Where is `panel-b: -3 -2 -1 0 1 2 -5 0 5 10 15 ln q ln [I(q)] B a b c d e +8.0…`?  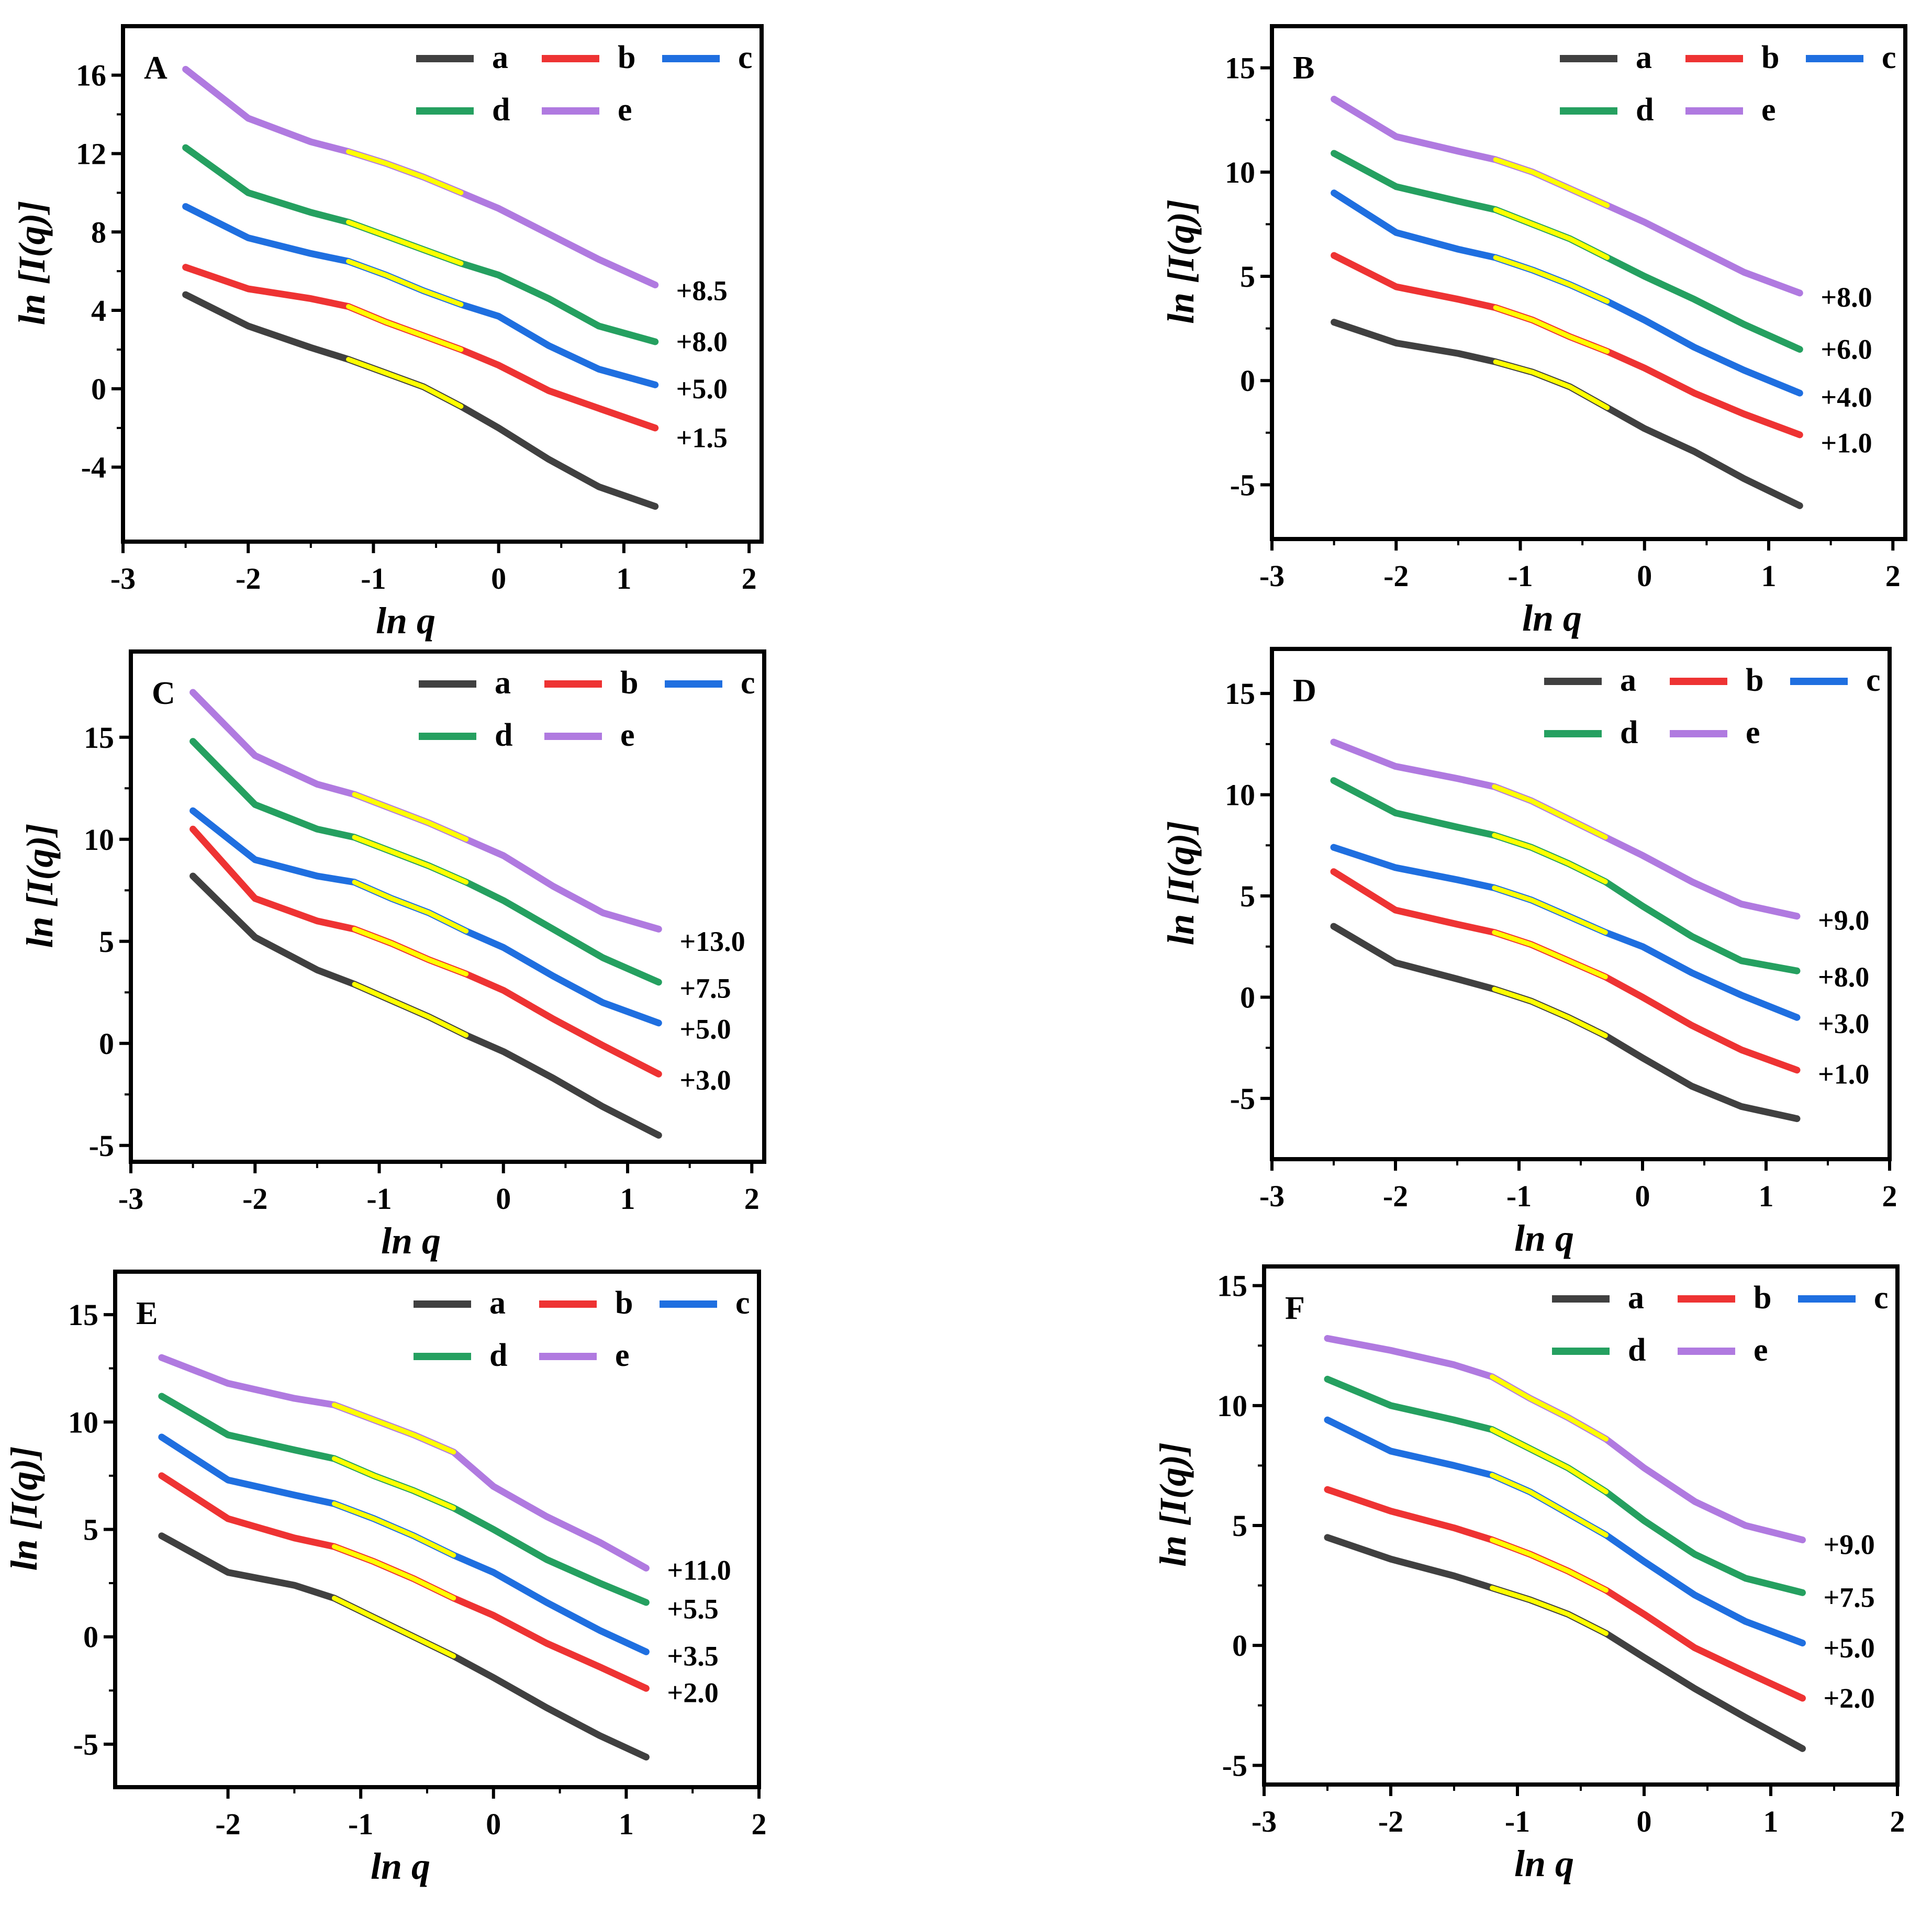 panel-b: -3 -2 -1 0 1 2 -5 0 5 10 15 ln q ln [I(q)] B a b c d e +8.0… is located at coordinates (1533, 331).